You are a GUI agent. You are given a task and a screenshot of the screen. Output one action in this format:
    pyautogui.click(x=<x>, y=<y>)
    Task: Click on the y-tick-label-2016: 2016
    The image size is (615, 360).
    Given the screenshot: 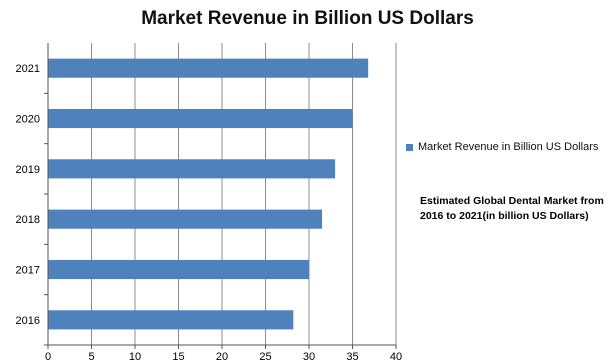 What is the action you would take?
    pyautogui.click(x=28, y=321)
    